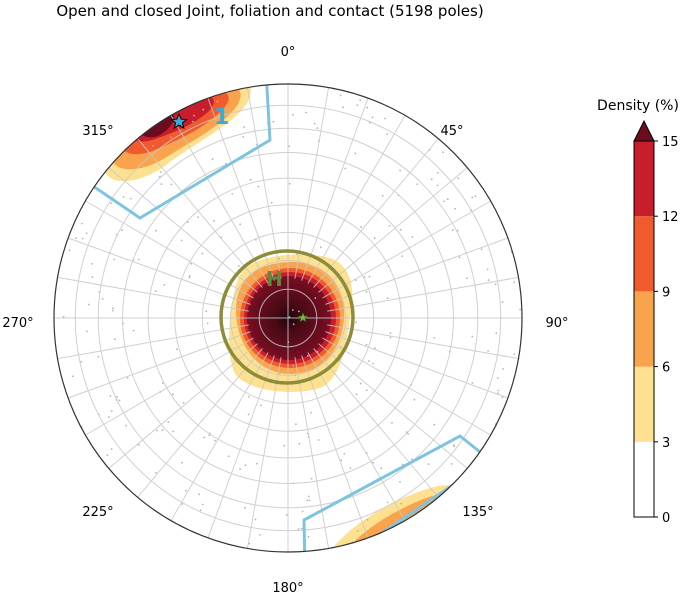 This screenshot has height=596, width=693. What do you see at coordinates (97, 512) in the screenshot?
I see `azimuth-label-225: 225°` at bounding box center [97, 512].